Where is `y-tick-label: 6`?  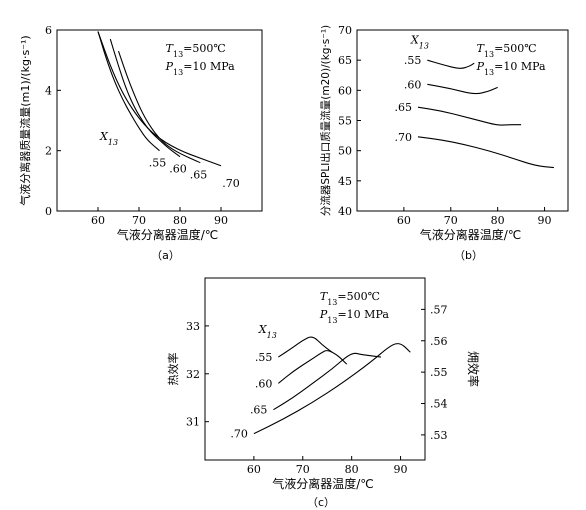
y-tick-label: 6 is located at coordinates (48, 30).